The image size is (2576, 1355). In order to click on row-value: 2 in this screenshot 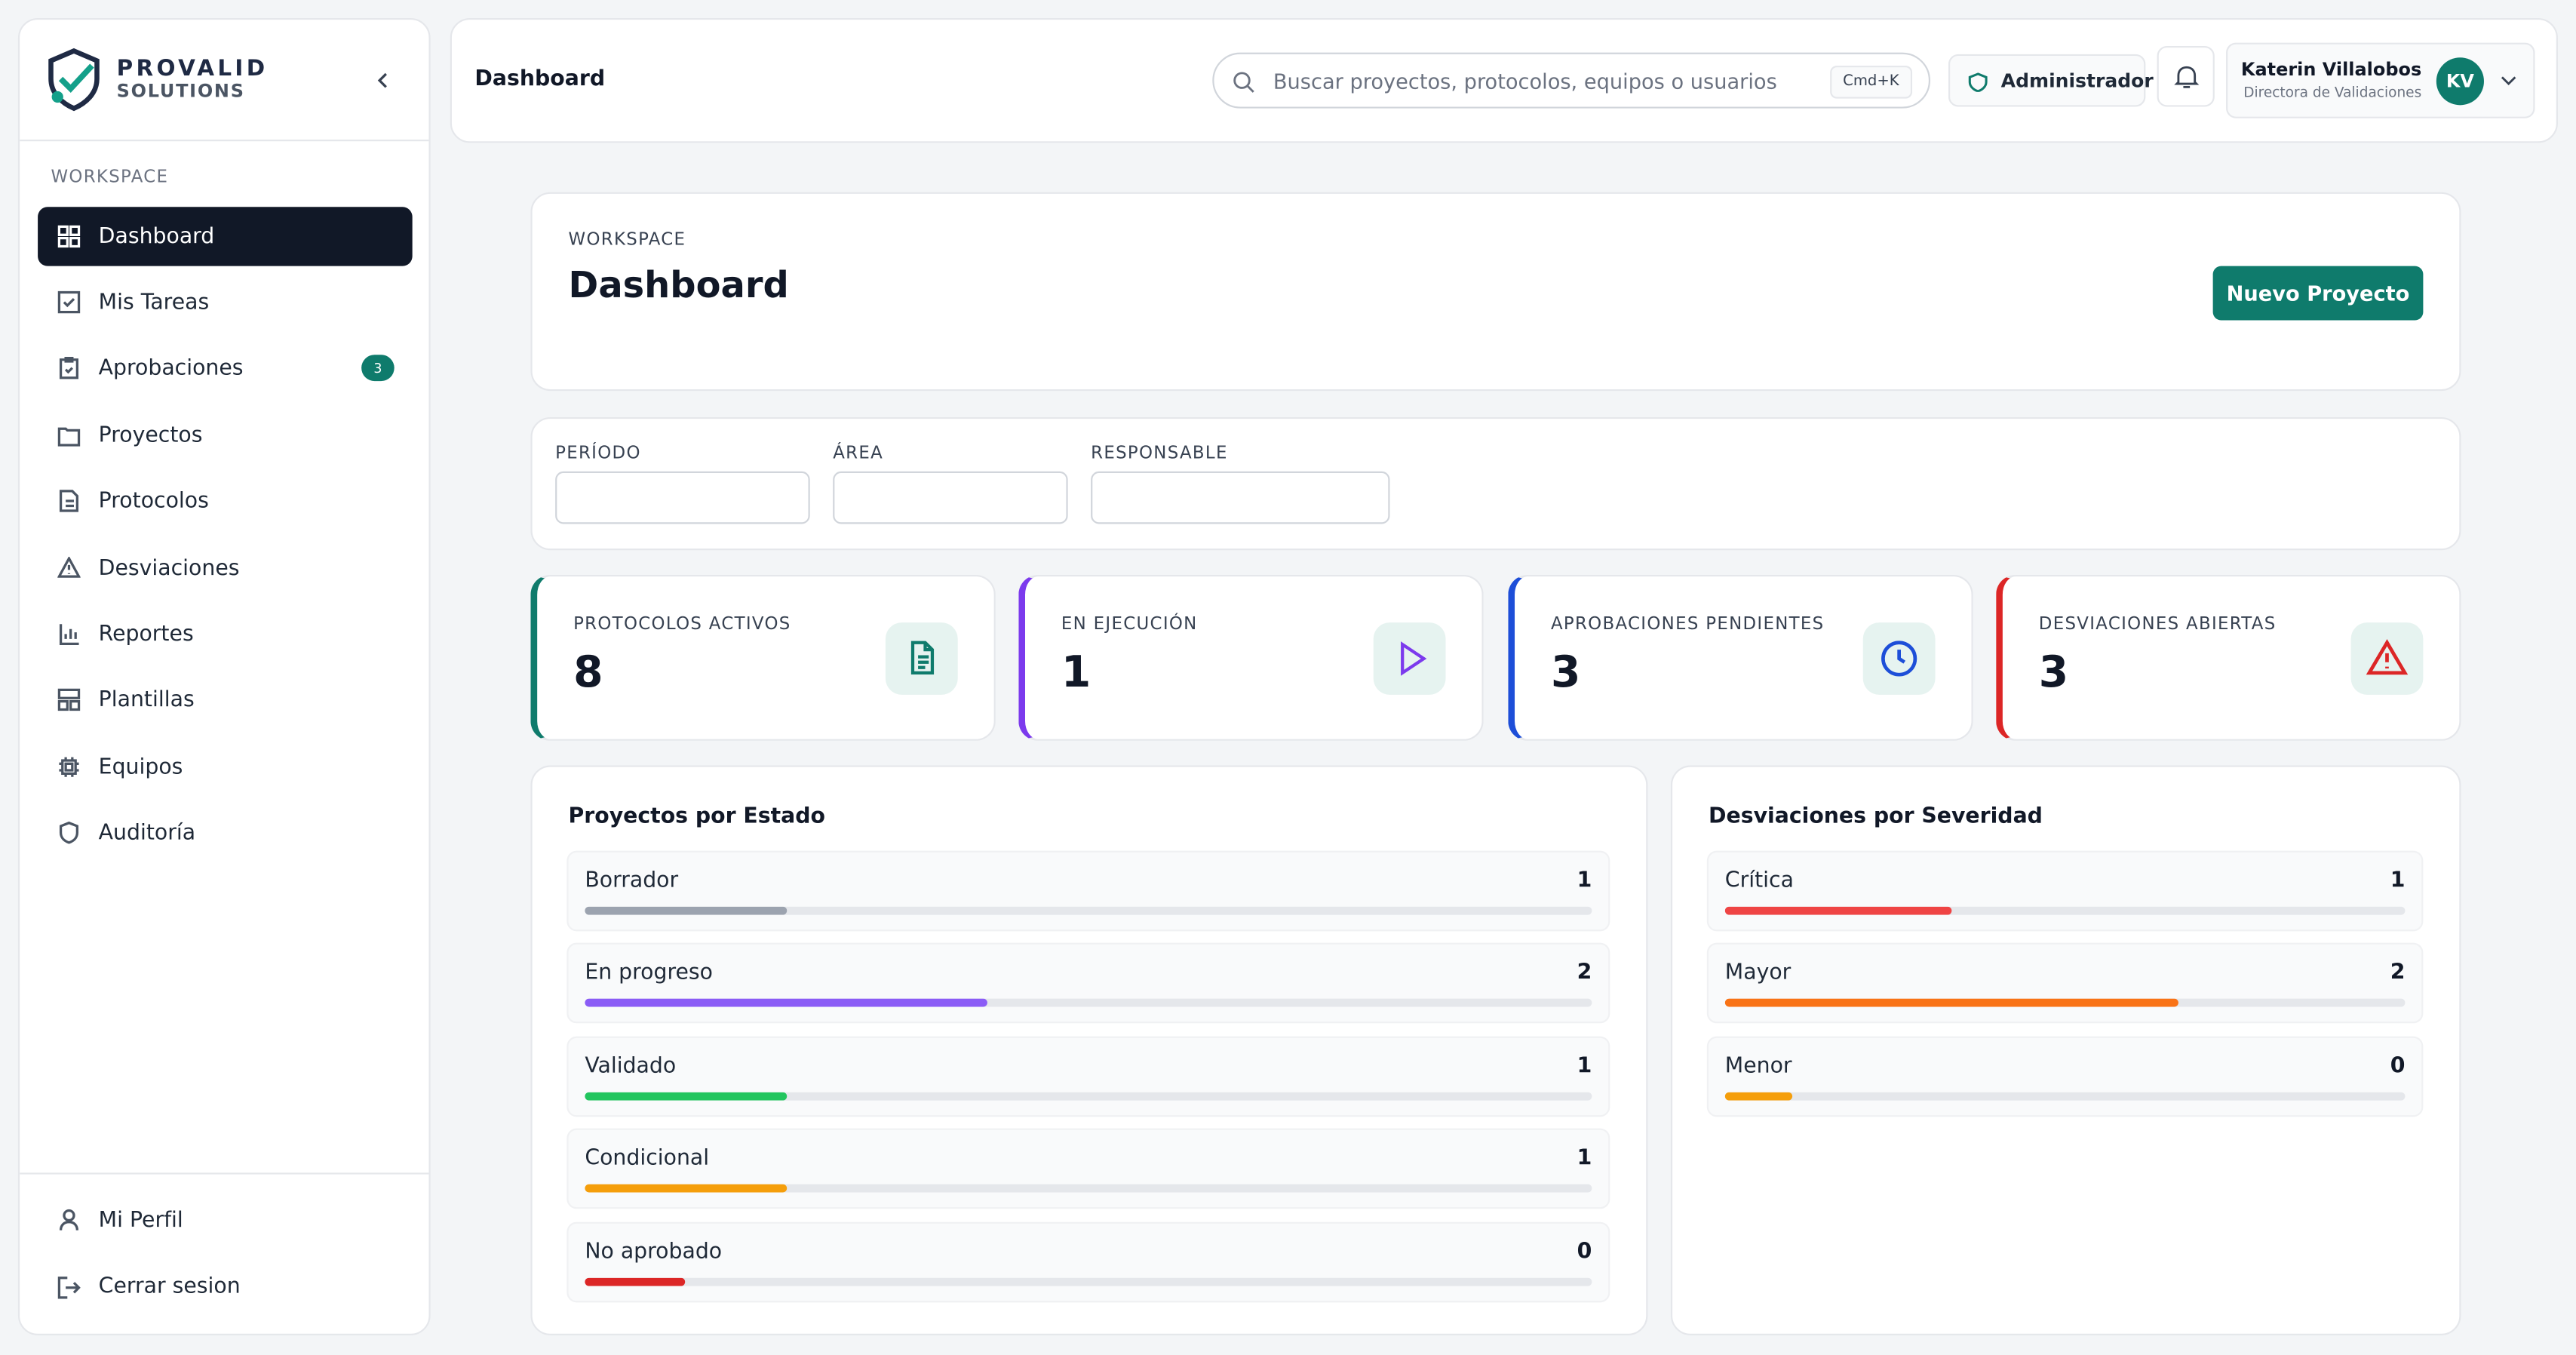, I will do `click(1584, 974)`.